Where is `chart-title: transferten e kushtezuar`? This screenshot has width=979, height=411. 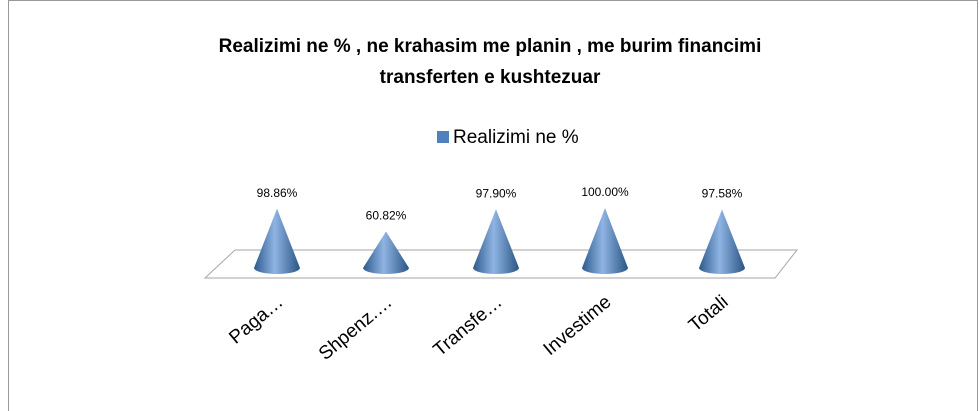 chart-title: transferten e kushtezuar is located at coordinates (490, 77).